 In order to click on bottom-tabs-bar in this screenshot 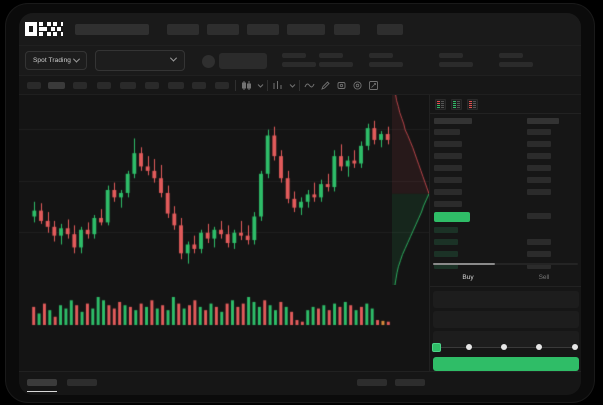, I will do `click(300, 383)`.